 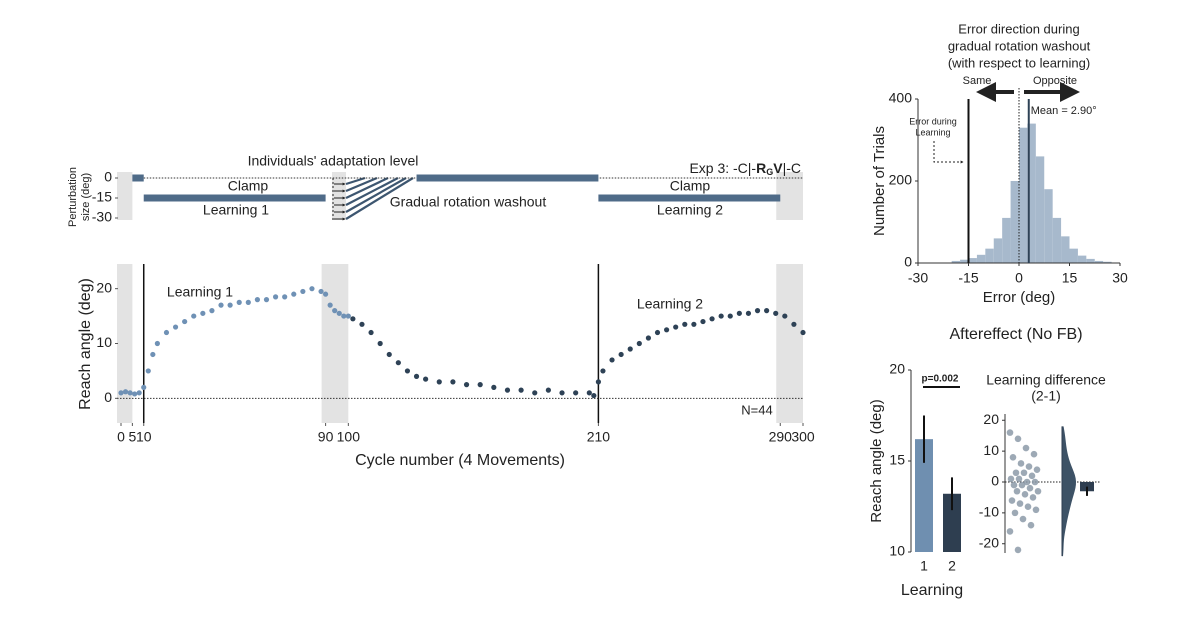 What do you see at coordinates (1019, 62) in the screenshot?
I see `chart-title: (with respect to learning)` at bounding box center [1019, 62].